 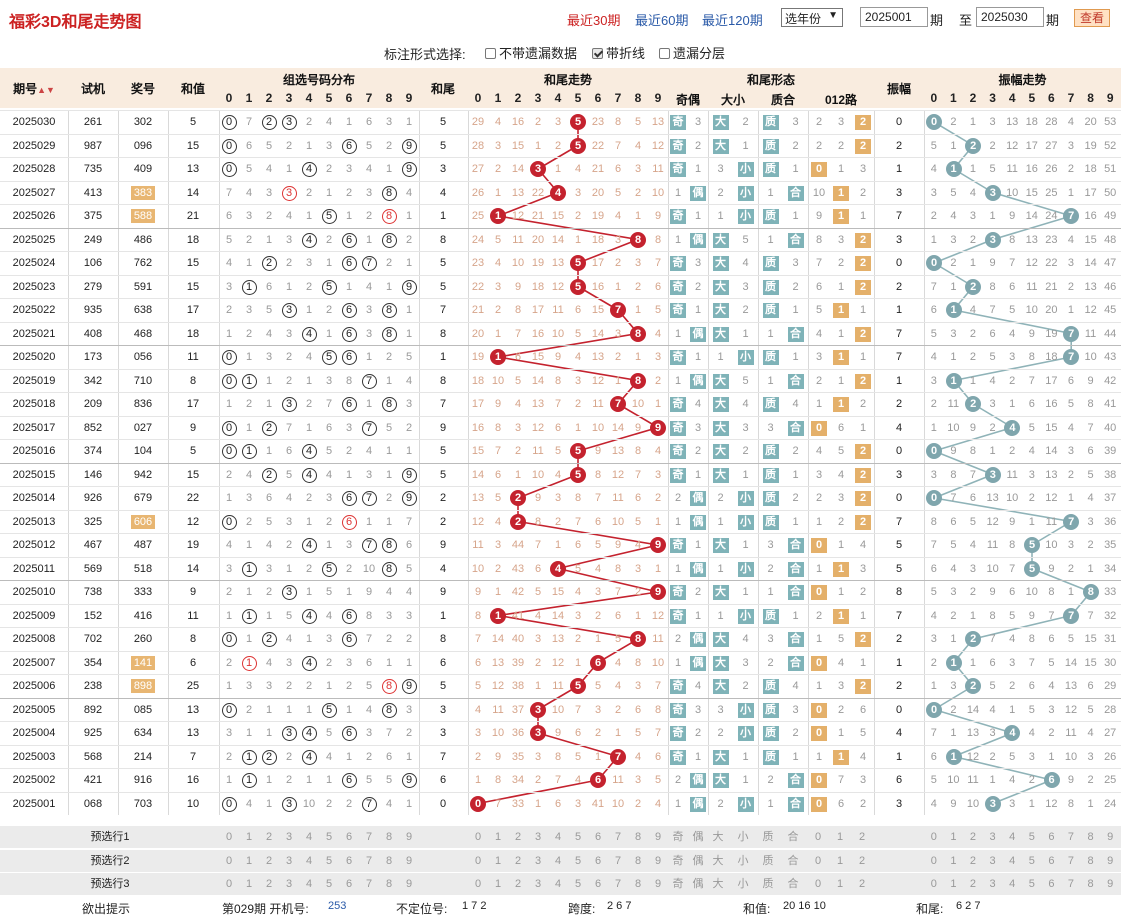 I want to click on option-layered: 遗漏分层, so click(x=692, y=52).